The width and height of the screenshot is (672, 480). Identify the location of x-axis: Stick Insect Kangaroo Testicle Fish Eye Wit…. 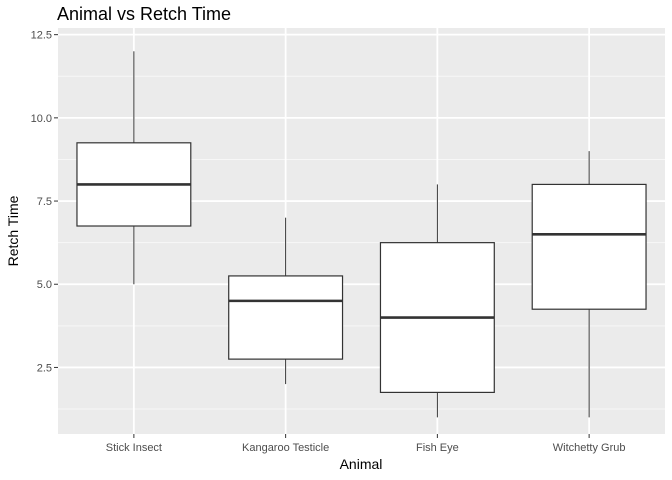
(366, 444).